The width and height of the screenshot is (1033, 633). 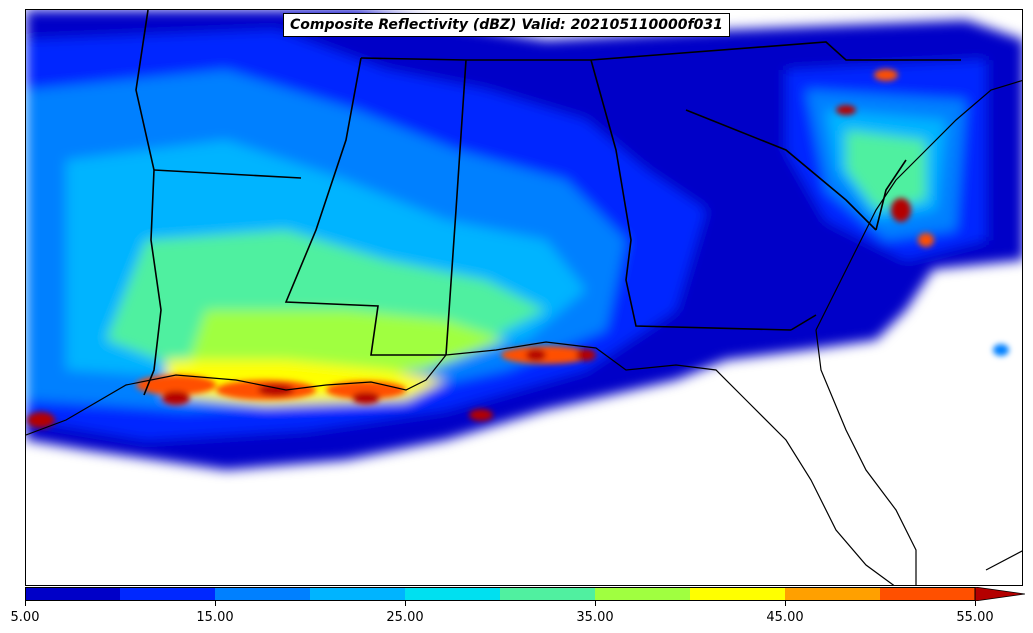 I want to click on colorbar, so click(x=525, y=594).